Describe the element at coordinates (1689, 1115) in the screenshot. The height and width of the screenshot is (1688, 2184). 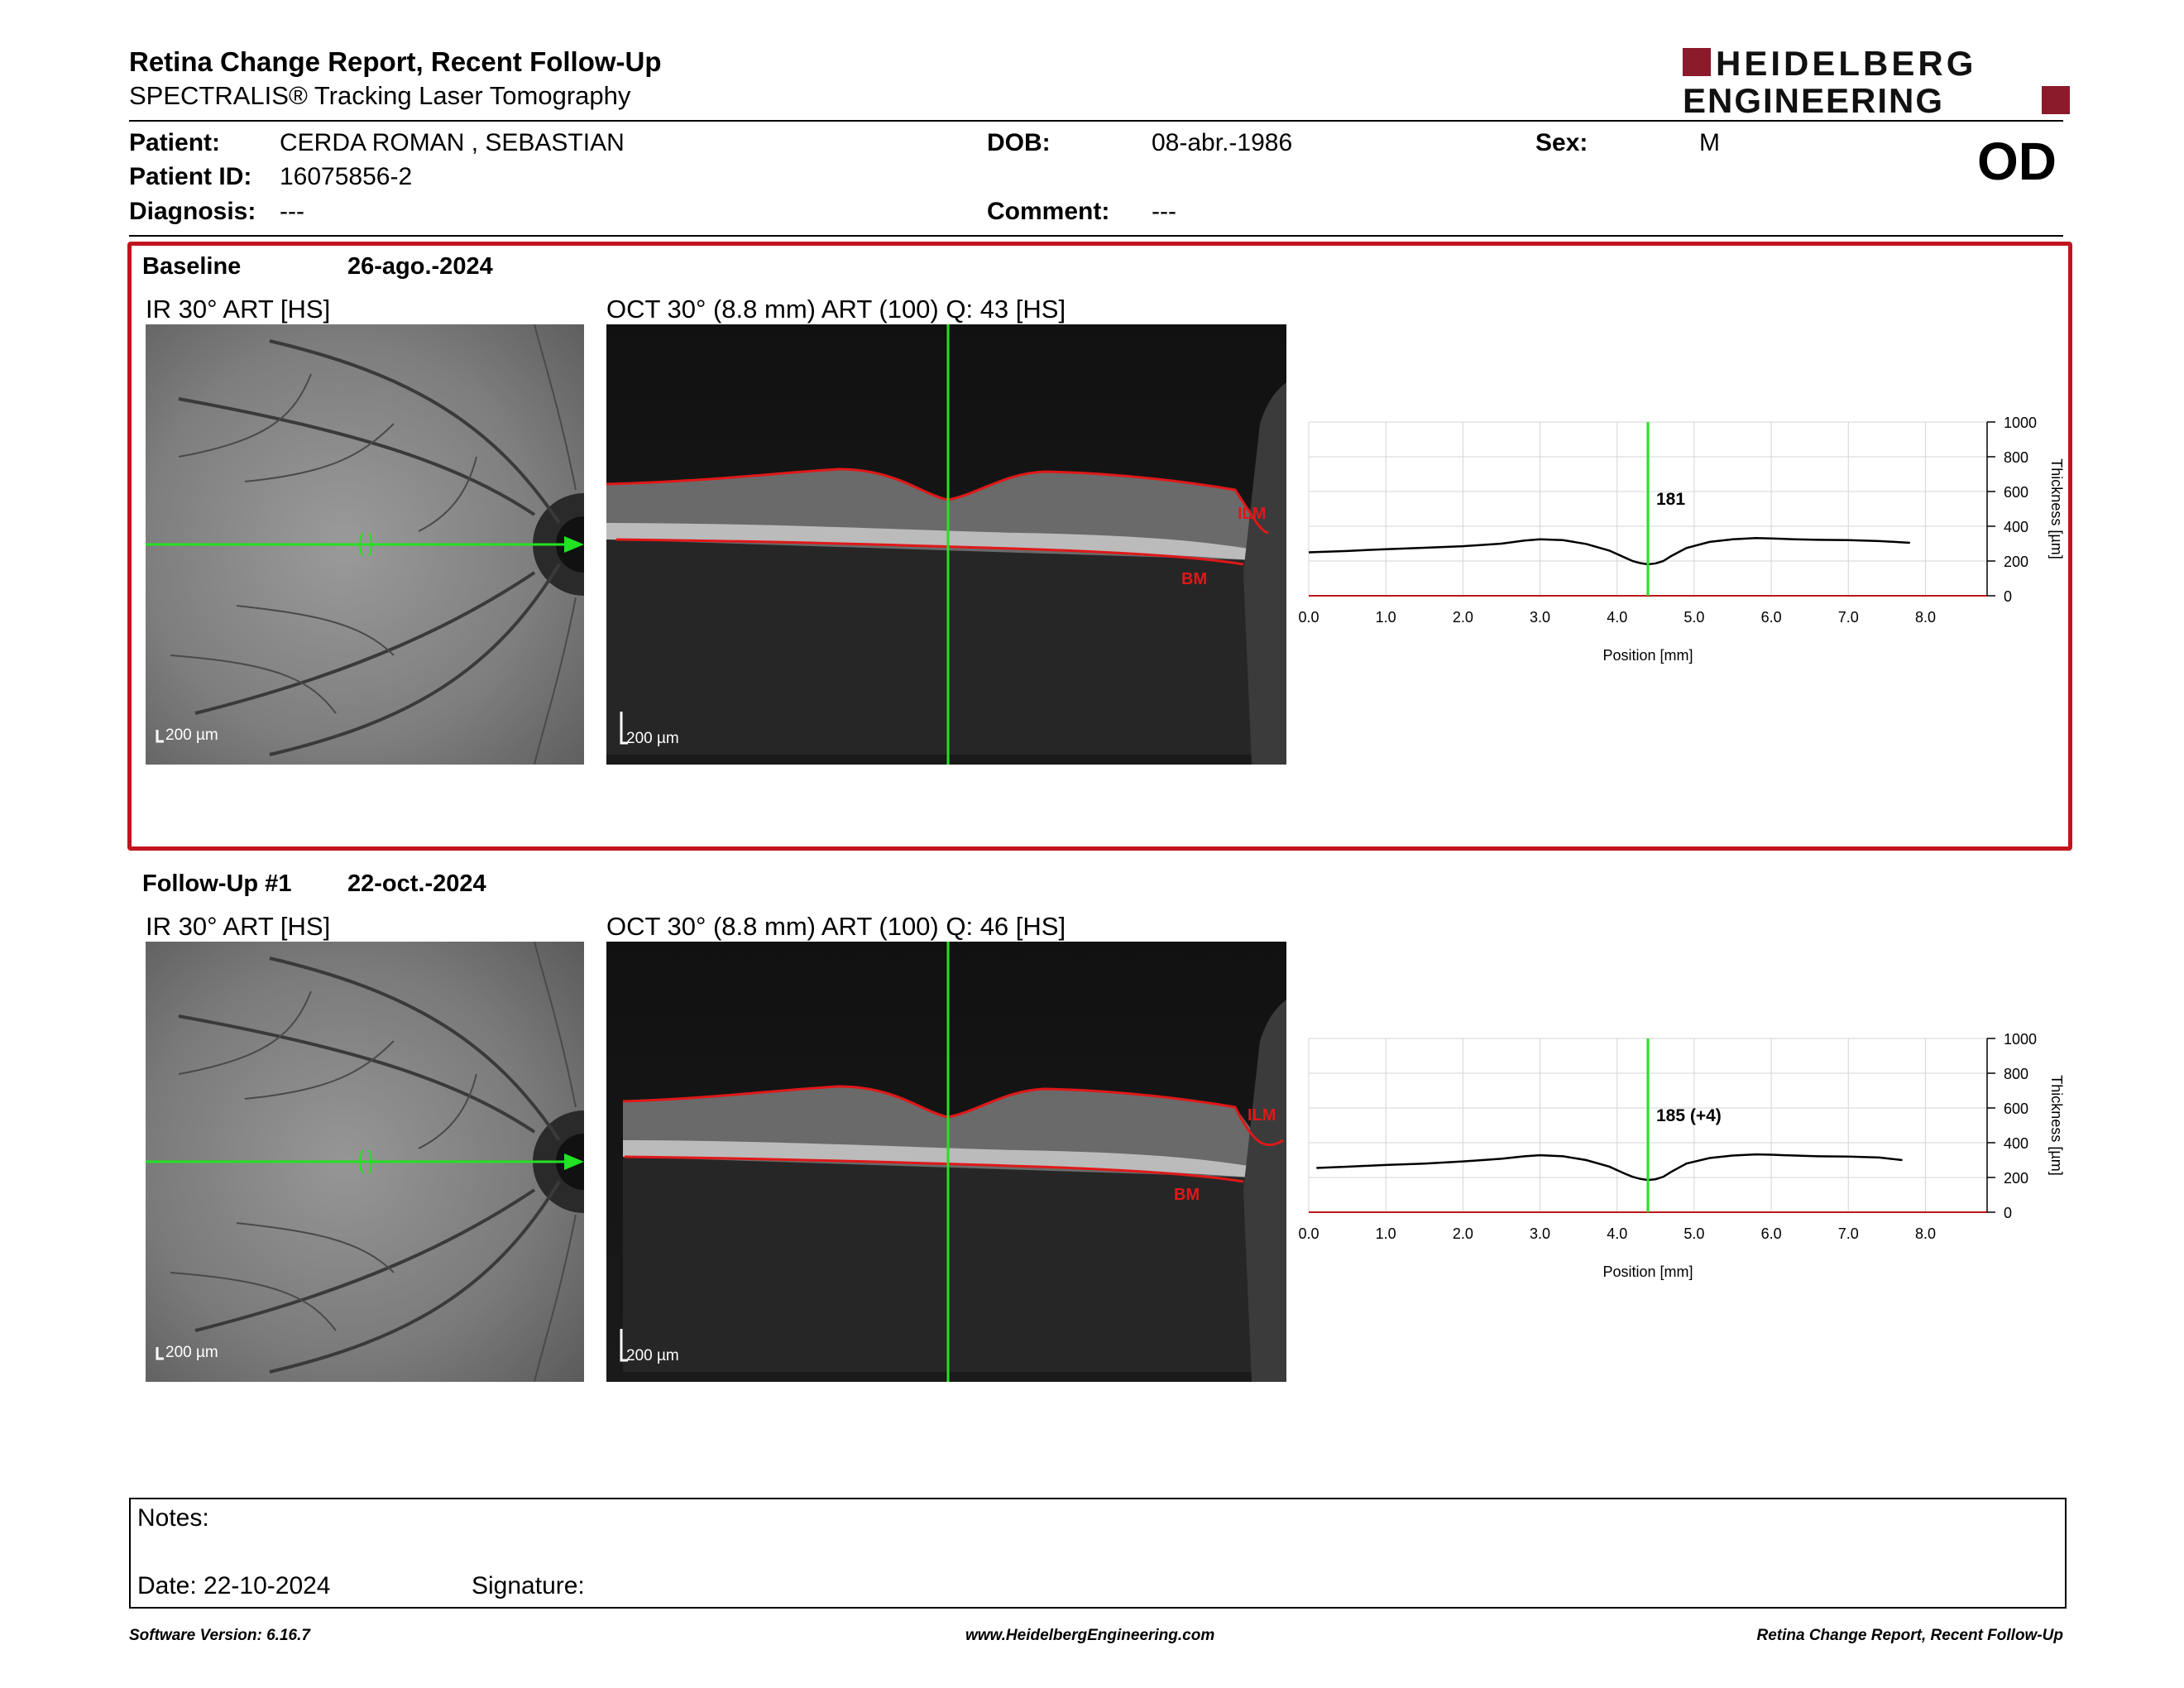
I see `cursor-value-label: 185 (+4)` at that location.